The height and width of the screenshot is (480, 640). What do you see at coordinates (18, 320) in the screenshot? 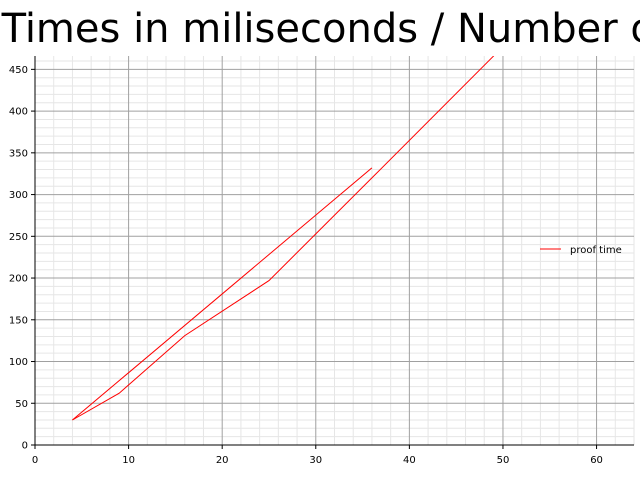
I see `y-tick-label: 150` at bounding box center [18, 320].